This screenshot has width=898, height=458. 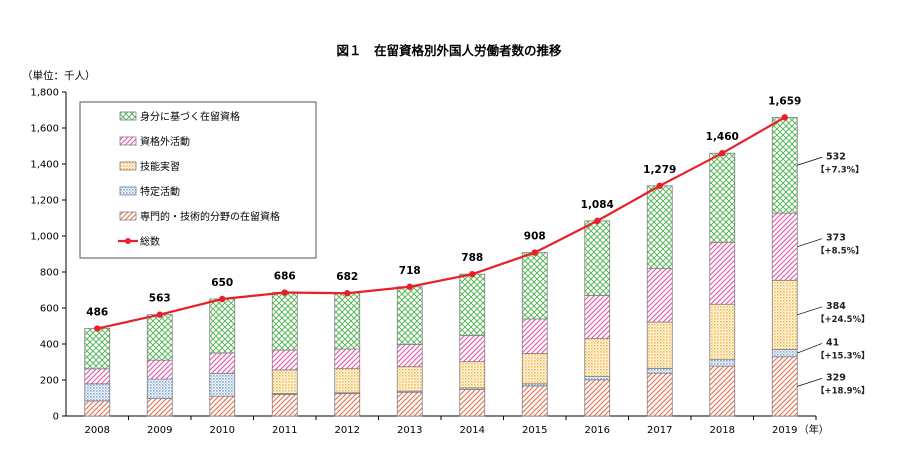 What do you see at coordinates (97, 313) in the screenshot?
I see `total-data-label: 486` at bounding box center [97, 313].